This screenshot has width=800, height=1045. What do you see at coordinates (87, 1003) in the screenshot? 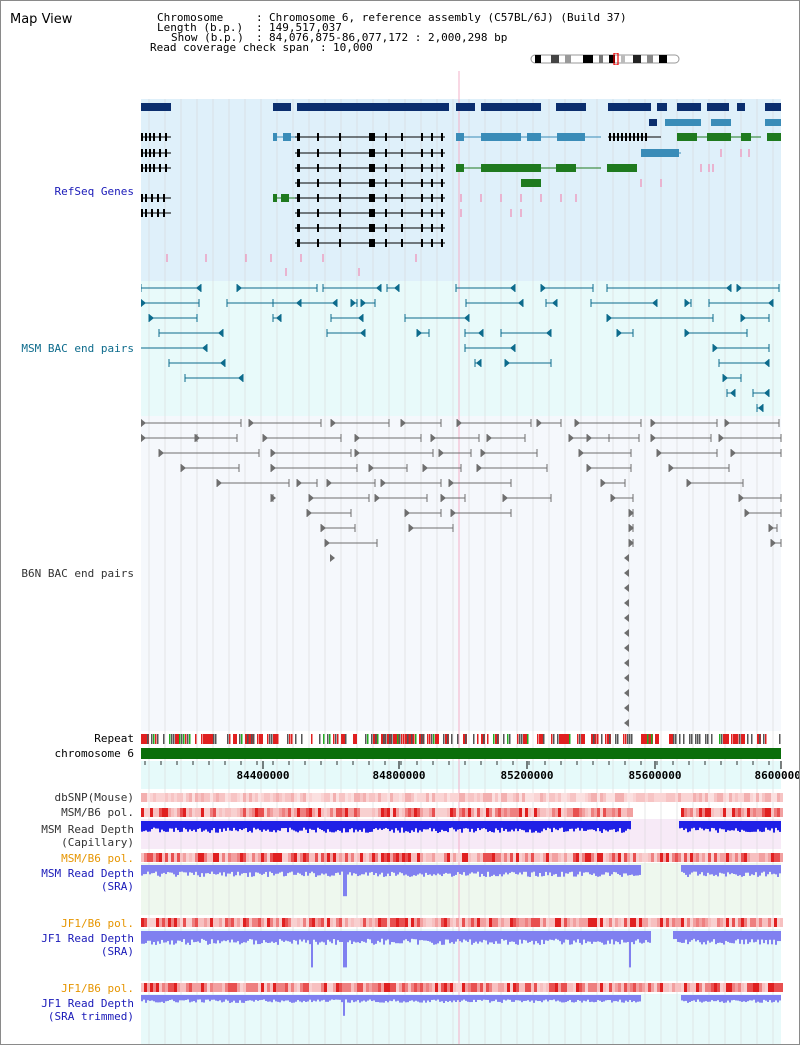
I see `track-label-jf1-depth-trim: JF1 Read Depth` at bounding box center [87, 1003].